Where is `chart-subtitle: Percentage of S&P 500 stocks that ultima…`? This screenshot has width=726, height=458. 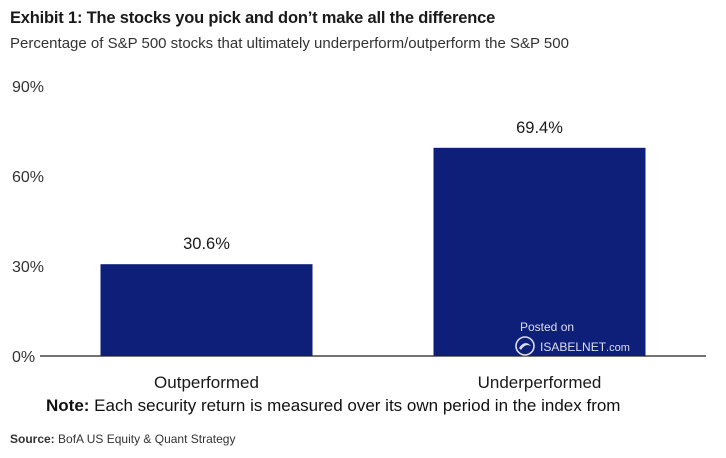
chart-subtitle: Percentage of S&P 500 stocks that ultima… is located at coordinates (289, 43).